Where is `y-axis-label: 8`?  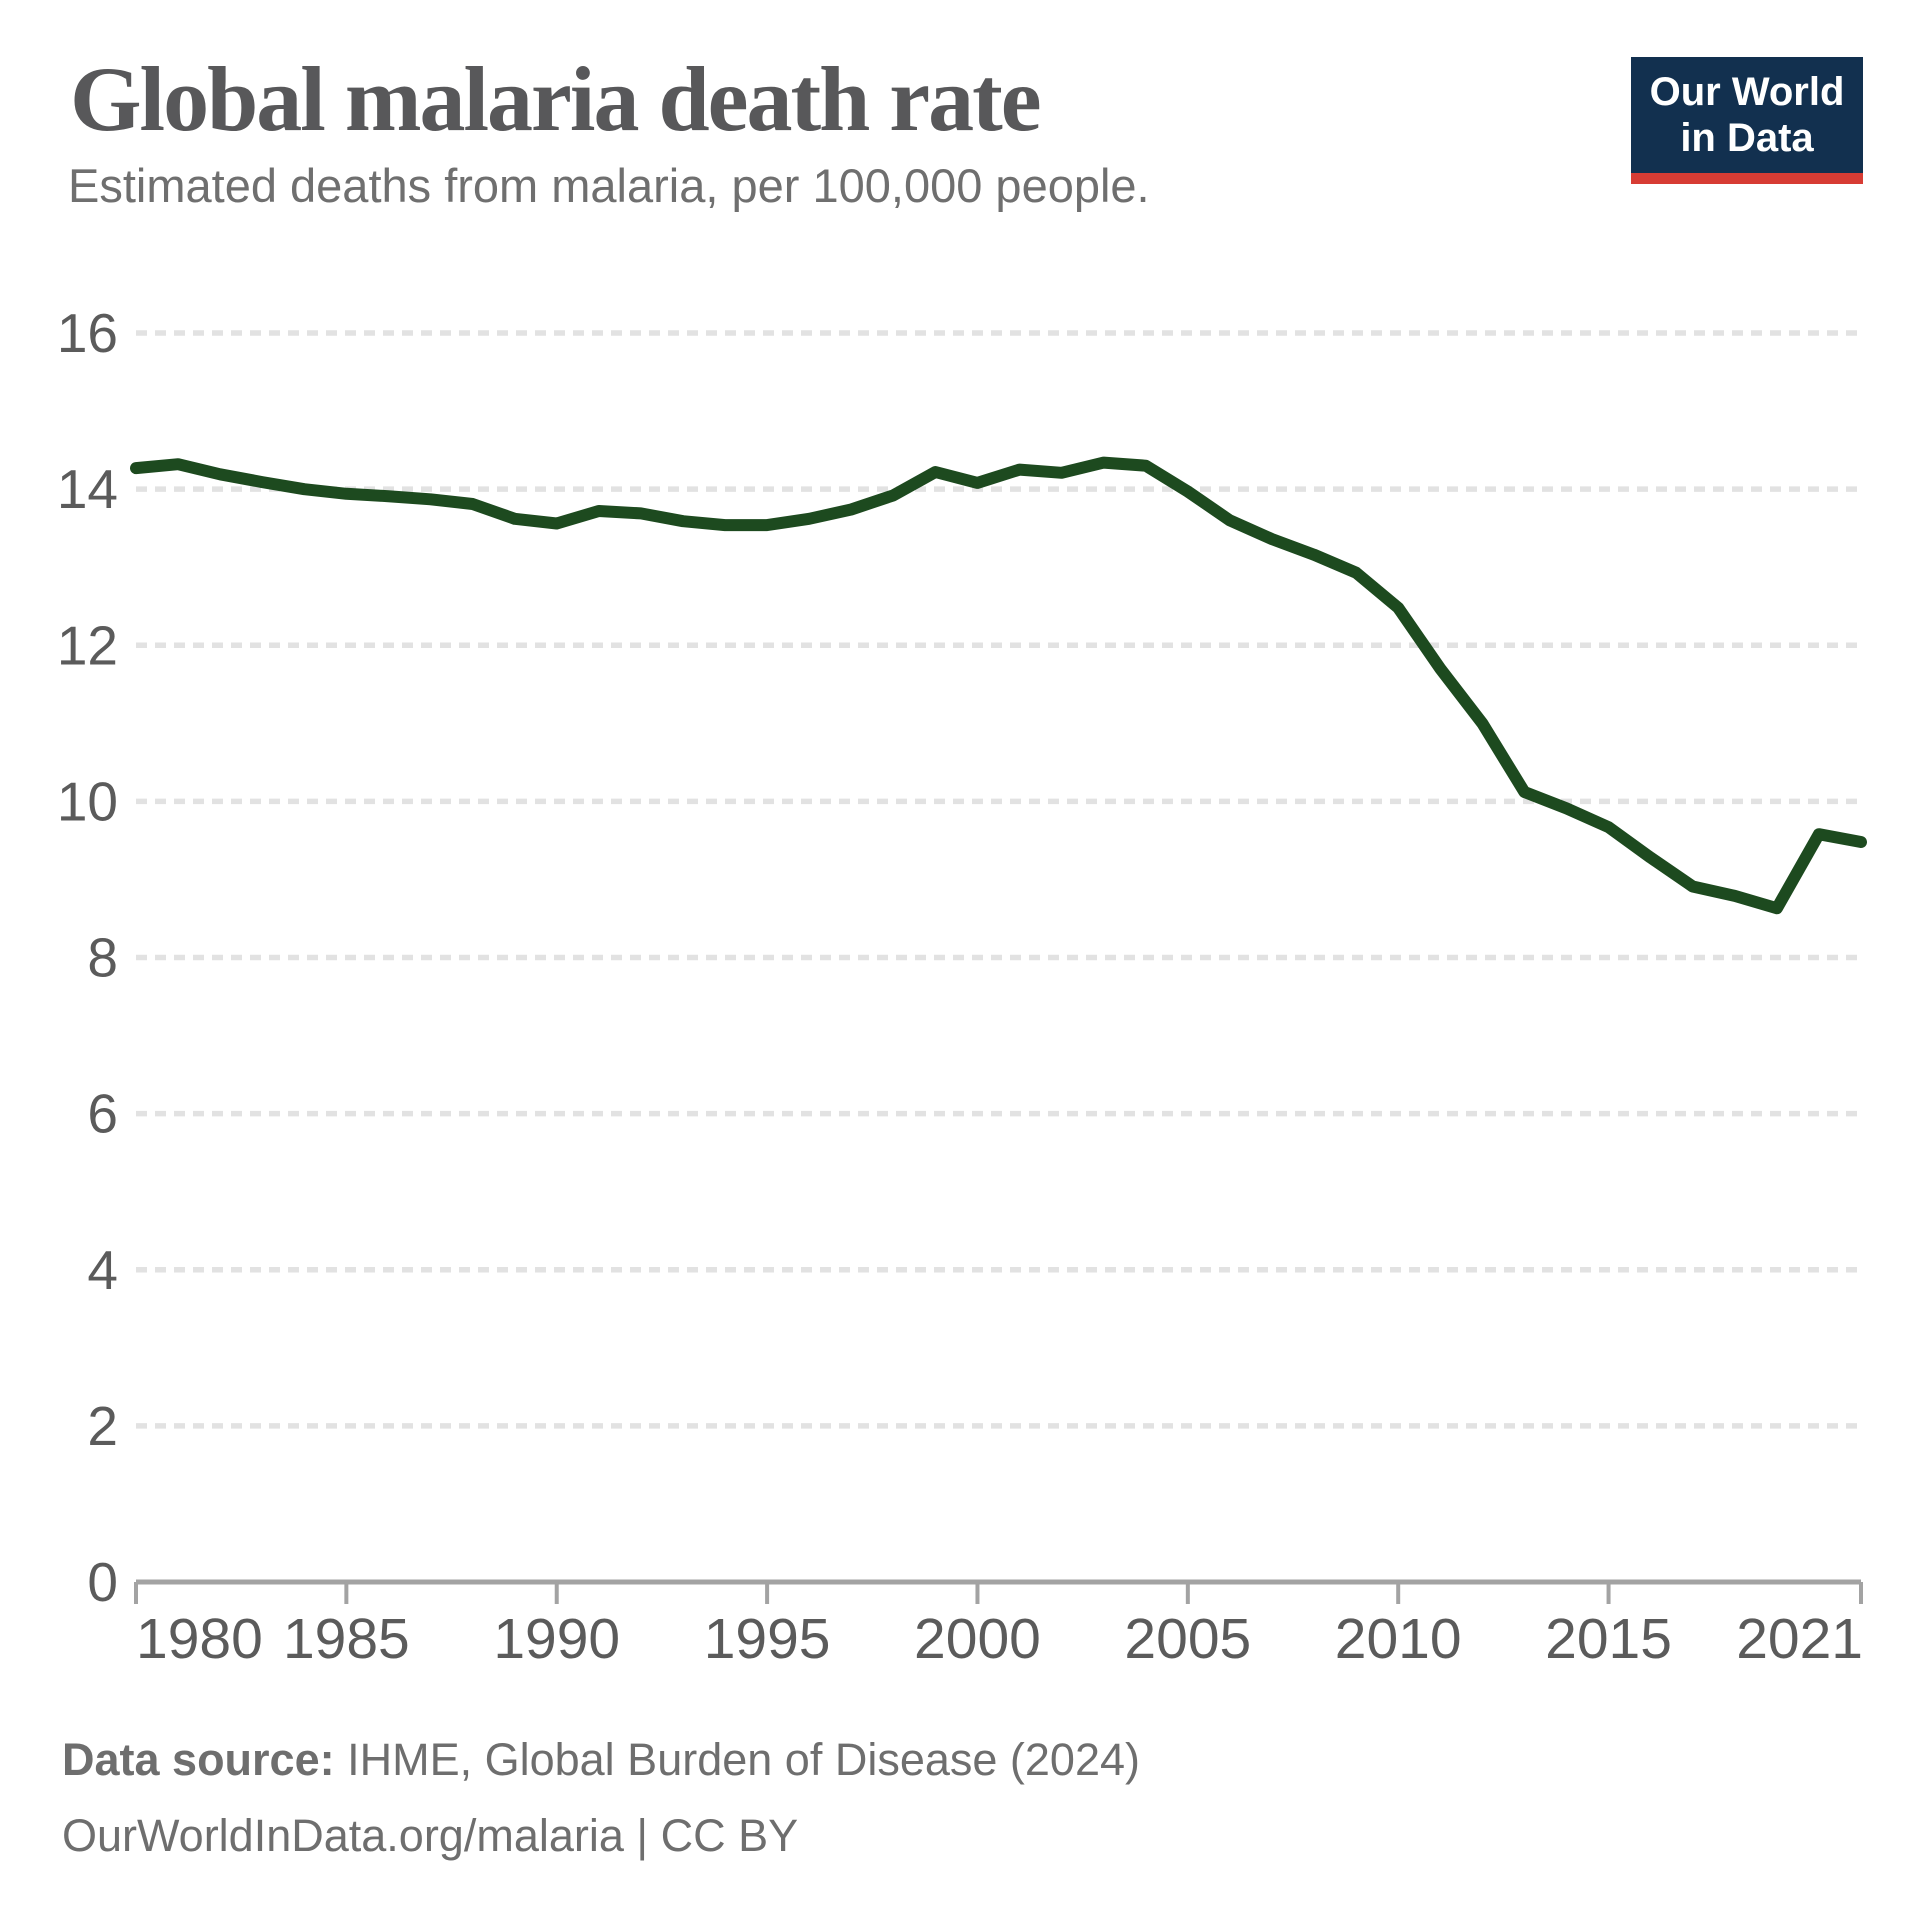
y-axis-label: 8 is located at coordinates (102, 958).